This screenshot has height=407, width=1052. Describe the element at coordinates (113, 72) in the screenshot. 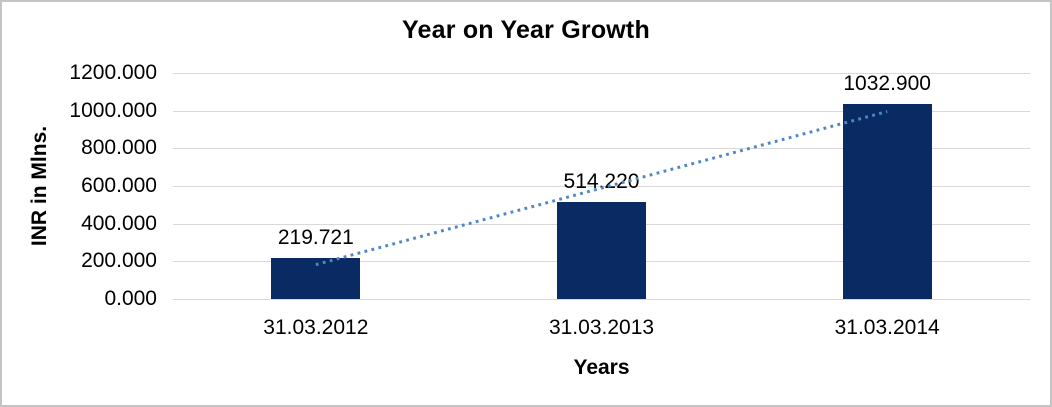

I see `y-tick-label: 1200.000` at that location.